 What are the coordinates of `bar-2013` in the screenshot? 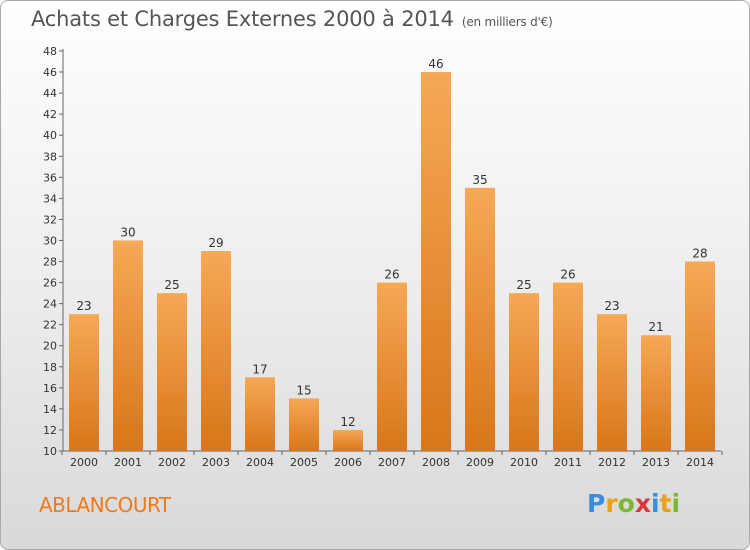 It's located at (656, 393).